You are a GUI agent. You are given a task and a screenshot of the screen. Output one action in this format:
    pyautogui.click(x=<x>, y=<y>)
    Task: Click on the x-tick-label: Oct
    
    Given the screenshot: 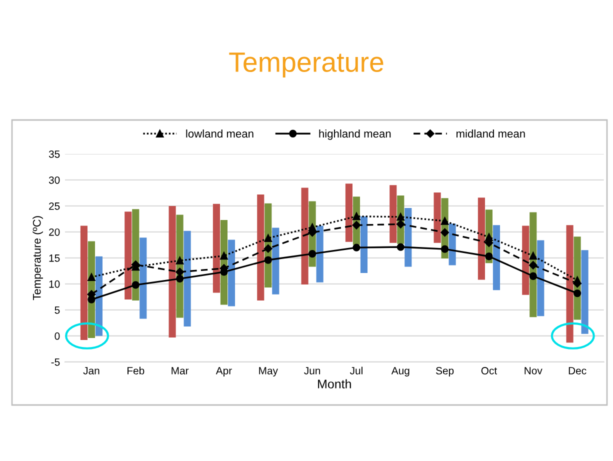 What is the action you would take?
    pyautogui.click(x=489, y=370)
    